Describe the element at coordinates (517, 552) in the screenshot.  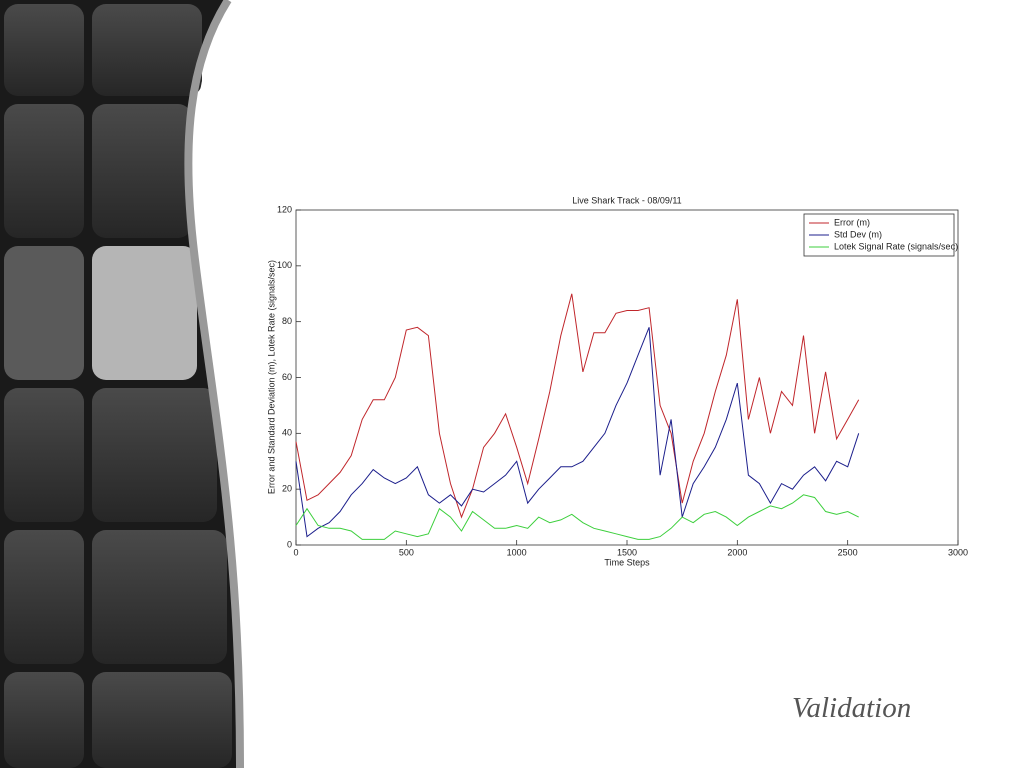
I see `x-tick-label: 1000` at that location.